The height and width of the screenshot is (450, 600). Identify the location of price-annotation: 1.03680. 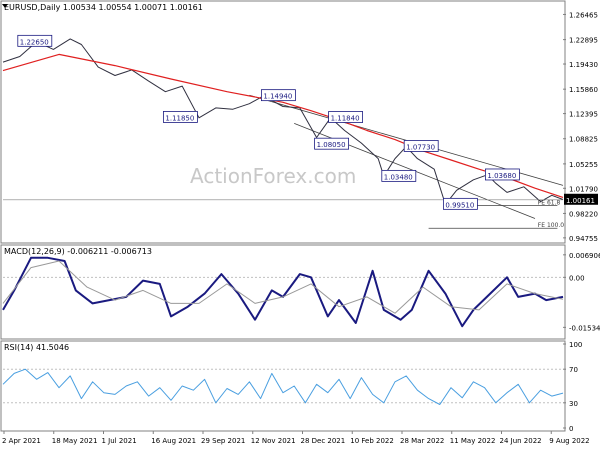
(502, 174).